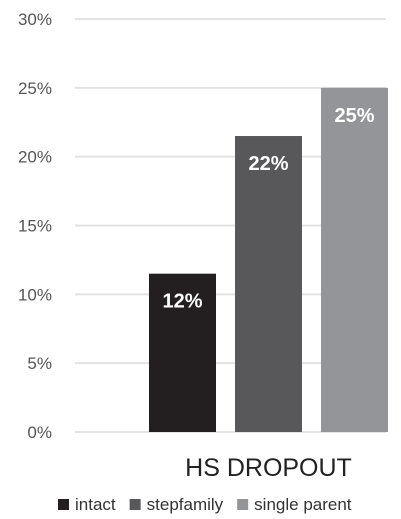  I want to click on y-tick-label: 10%, so click(35, 294).